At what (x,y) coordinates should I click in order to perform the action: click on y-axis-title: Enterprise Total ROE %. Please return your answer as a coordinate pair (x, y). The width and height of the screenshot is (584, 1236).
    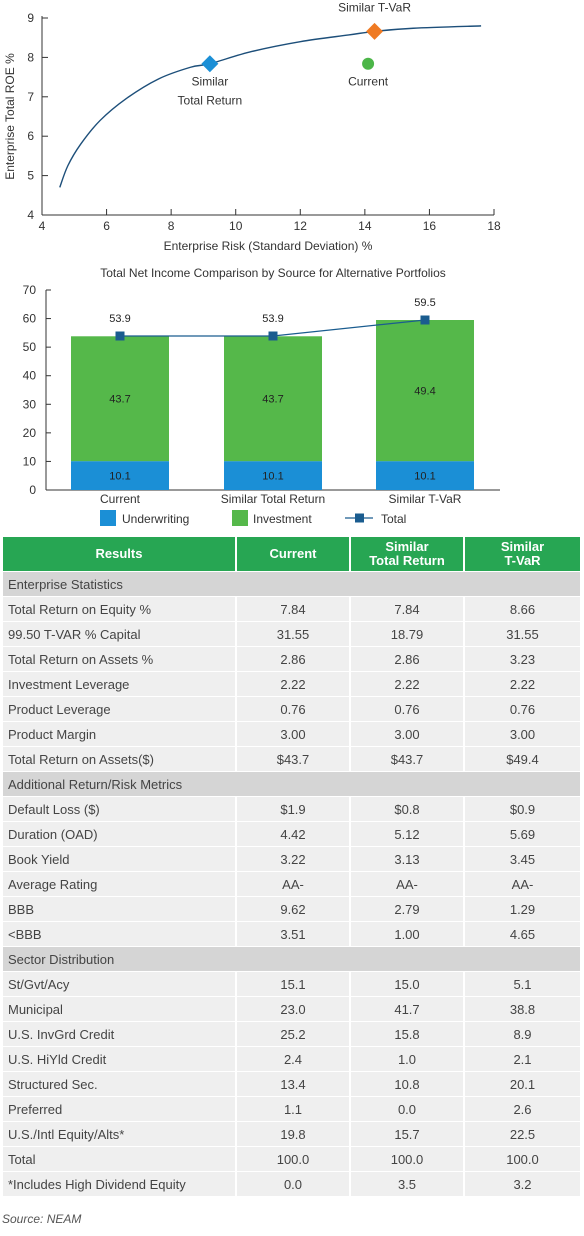
    Looking at the image, I should click on (10, 116).